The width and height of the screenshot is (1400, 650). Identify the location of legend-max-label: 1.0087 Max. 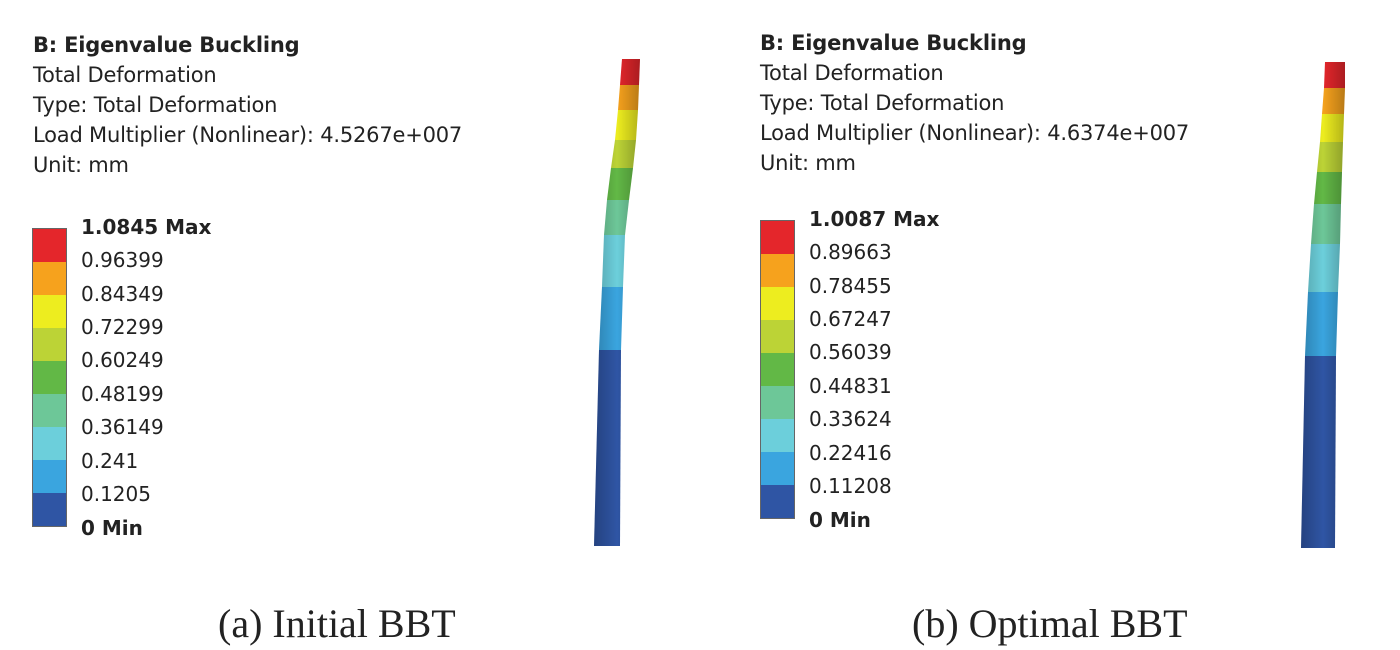
(874, 219).